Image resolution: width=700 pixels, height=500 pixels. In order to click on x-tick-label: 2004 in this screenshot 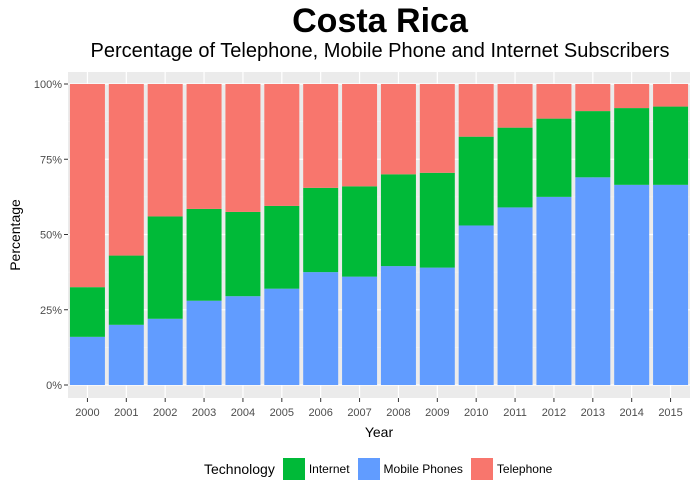, I will do `click(243, 413)`.